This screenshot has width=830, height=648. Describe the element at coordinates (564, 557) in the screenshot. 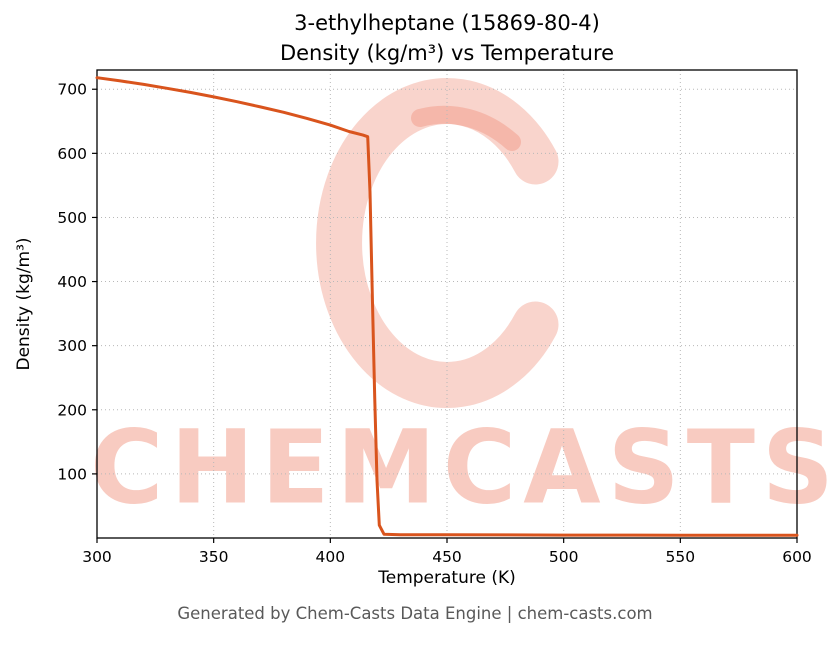

I see `x-tick-label: 500` at that location.